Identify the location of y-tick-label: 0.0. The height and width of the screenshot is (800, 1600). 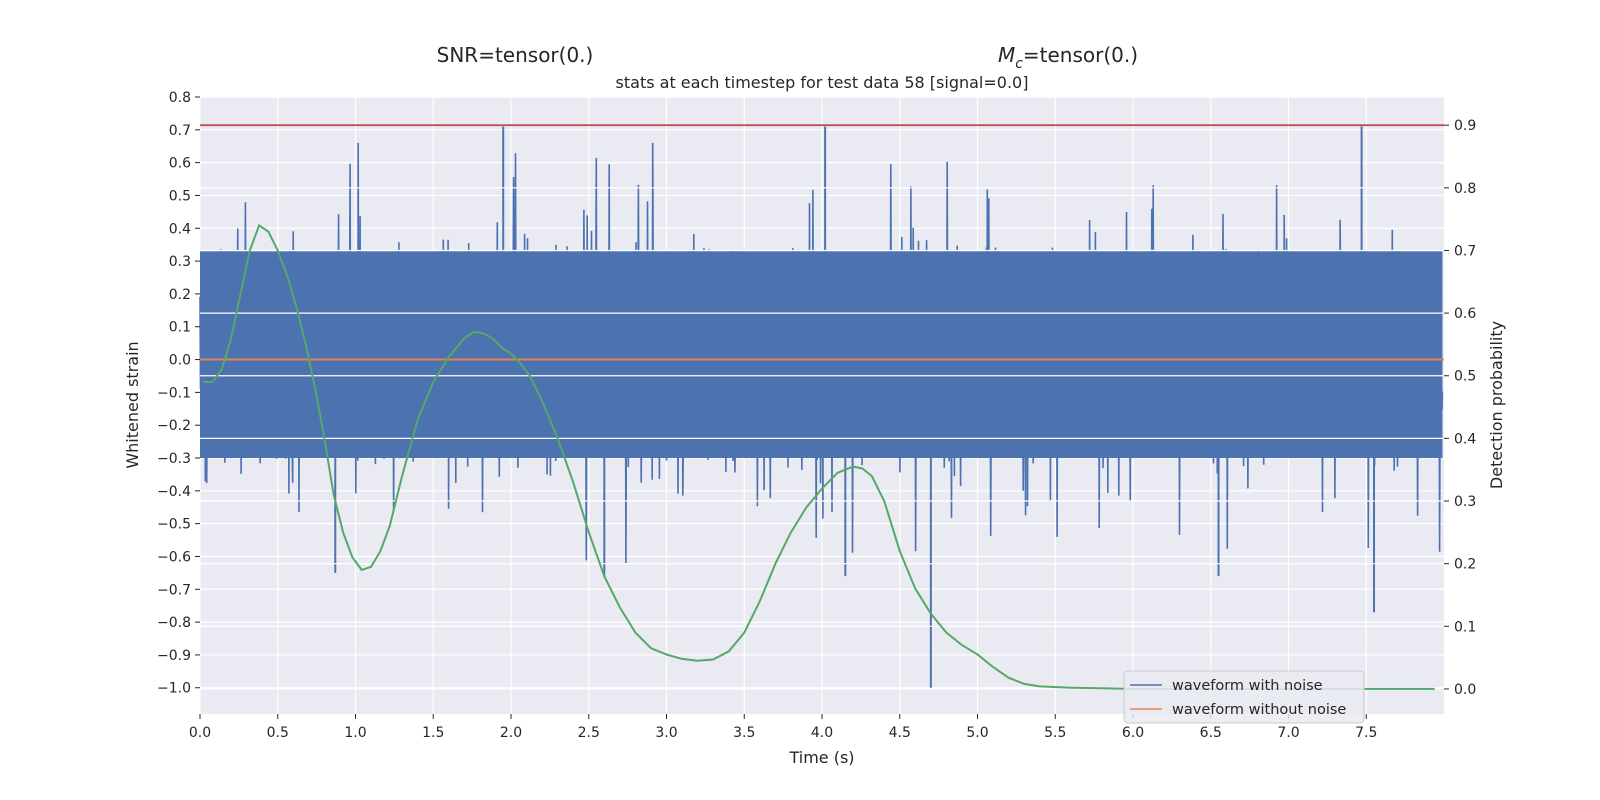
(180, 361).